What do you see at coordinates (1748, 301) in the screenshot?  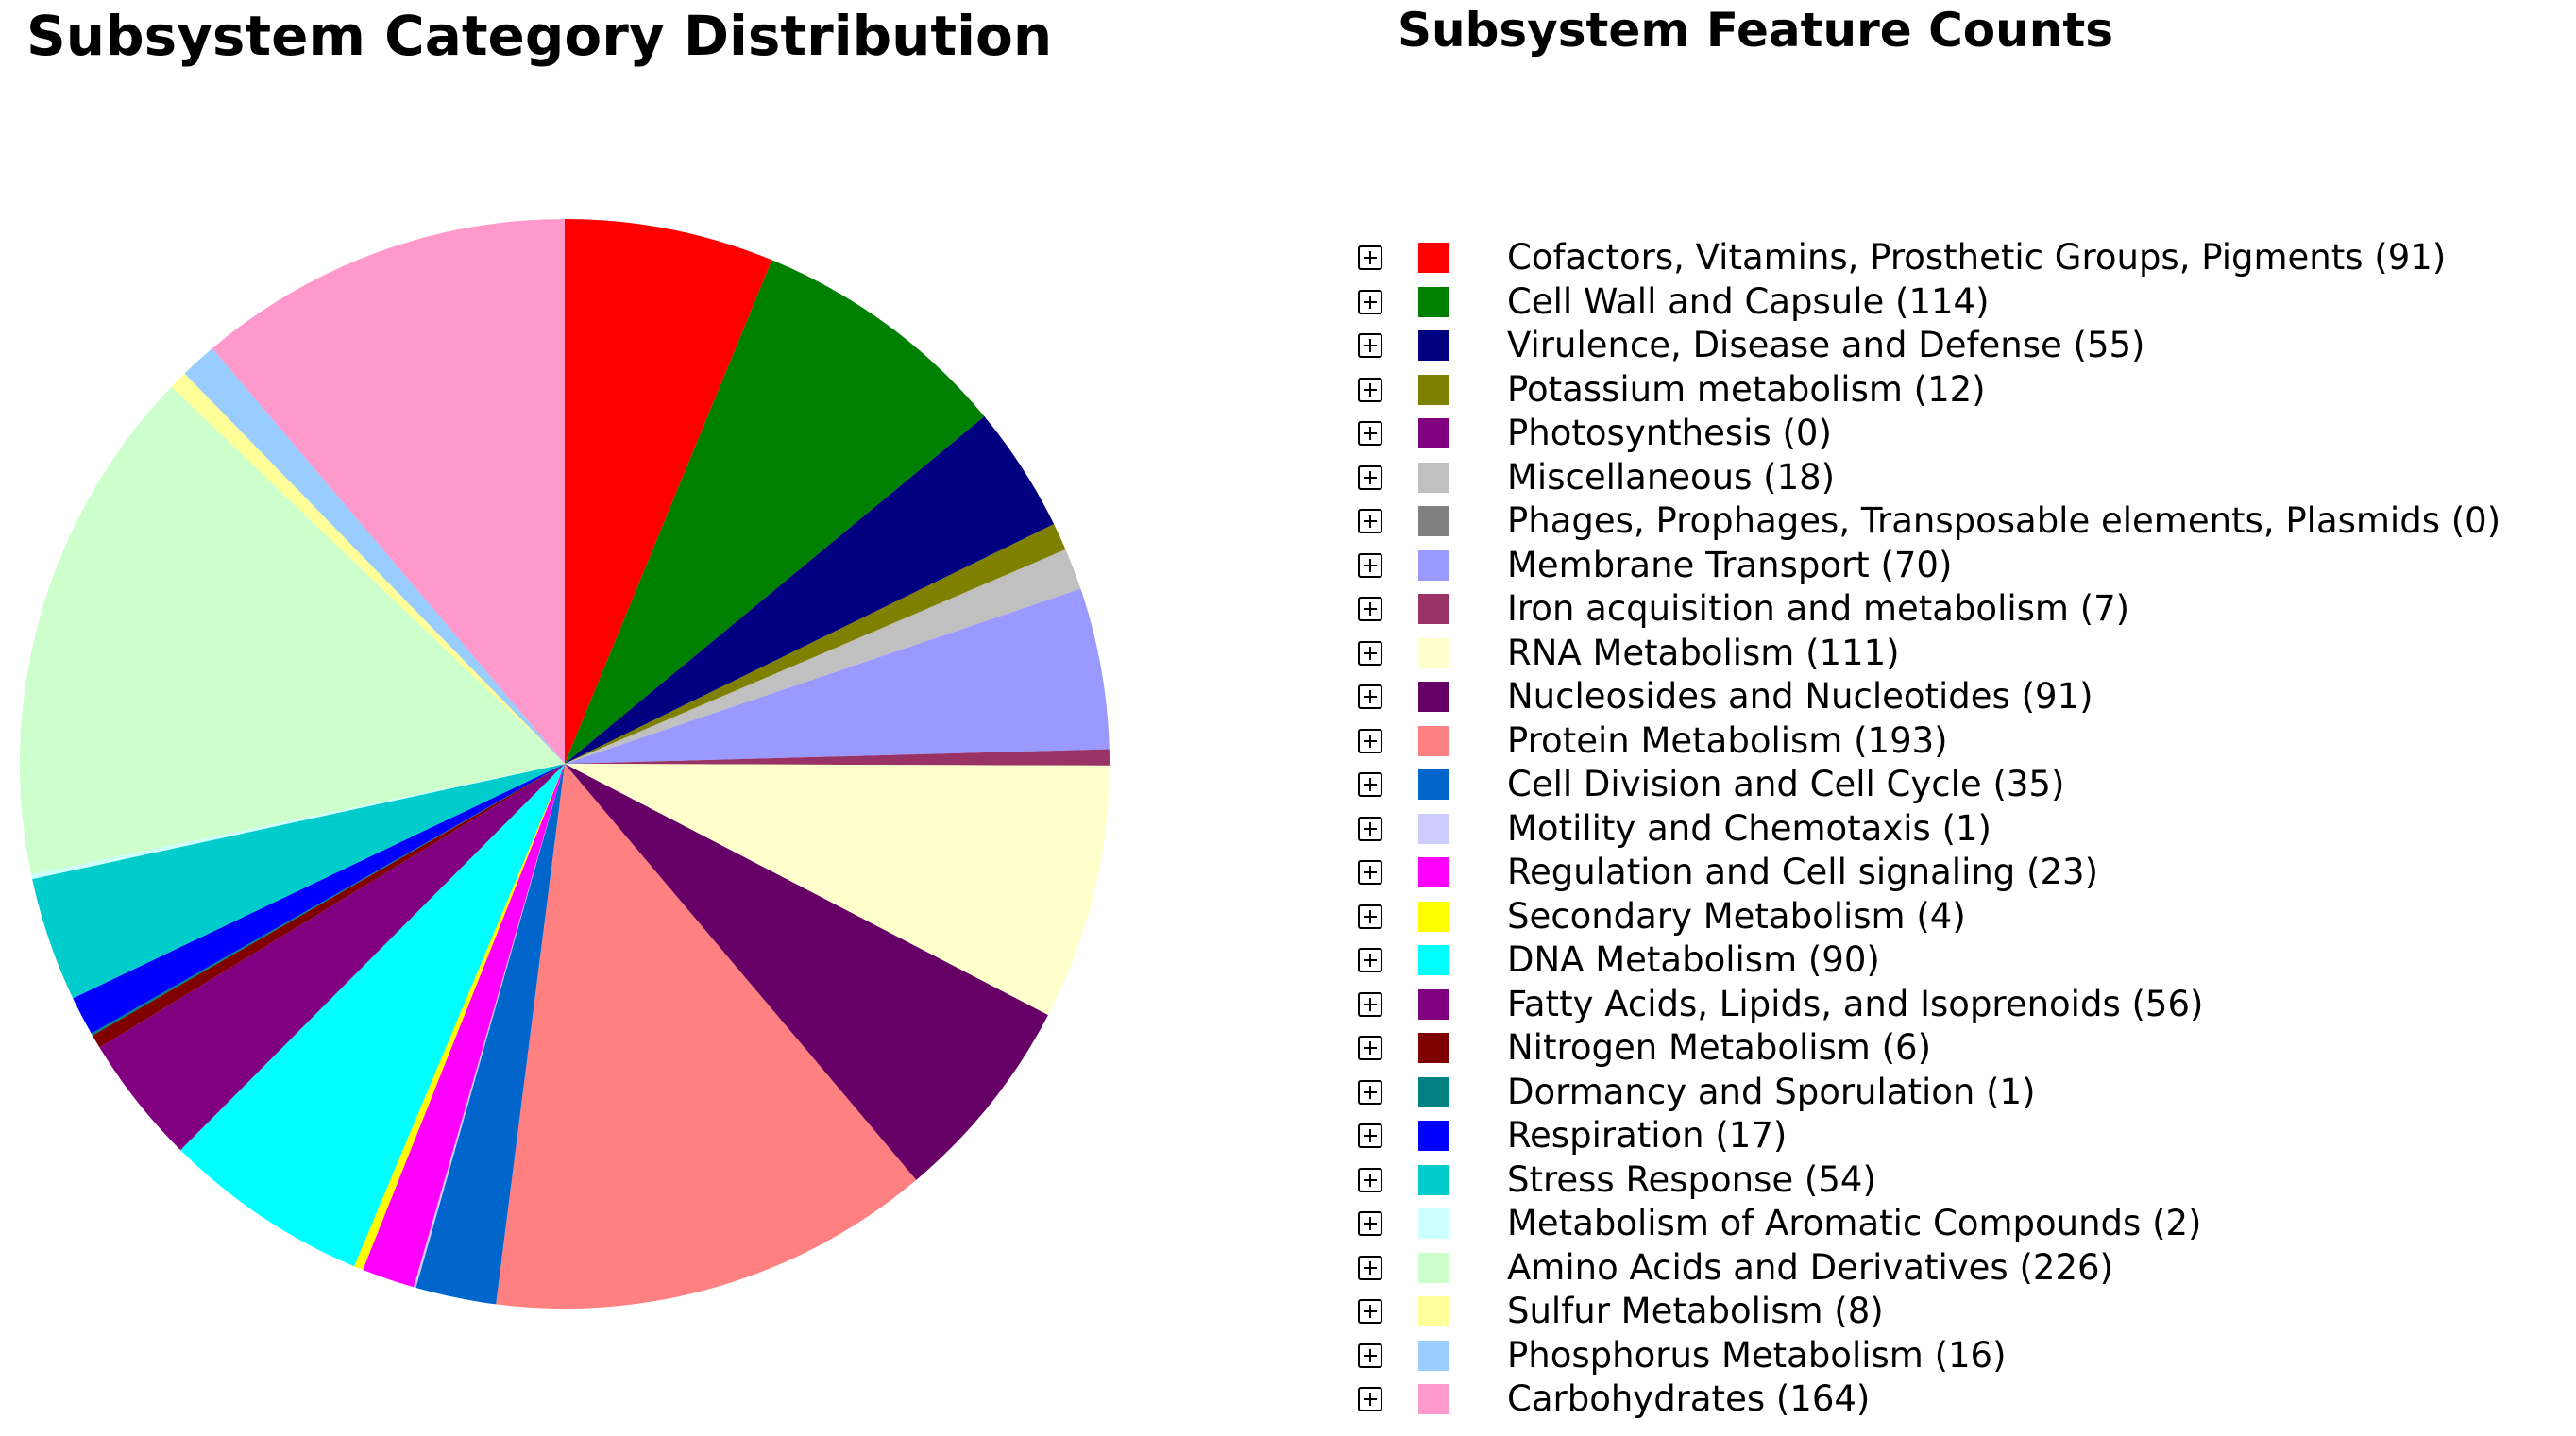 I see `legend-label: Cell Wall and Capsule (114)` at bounding box center [1748, 301].